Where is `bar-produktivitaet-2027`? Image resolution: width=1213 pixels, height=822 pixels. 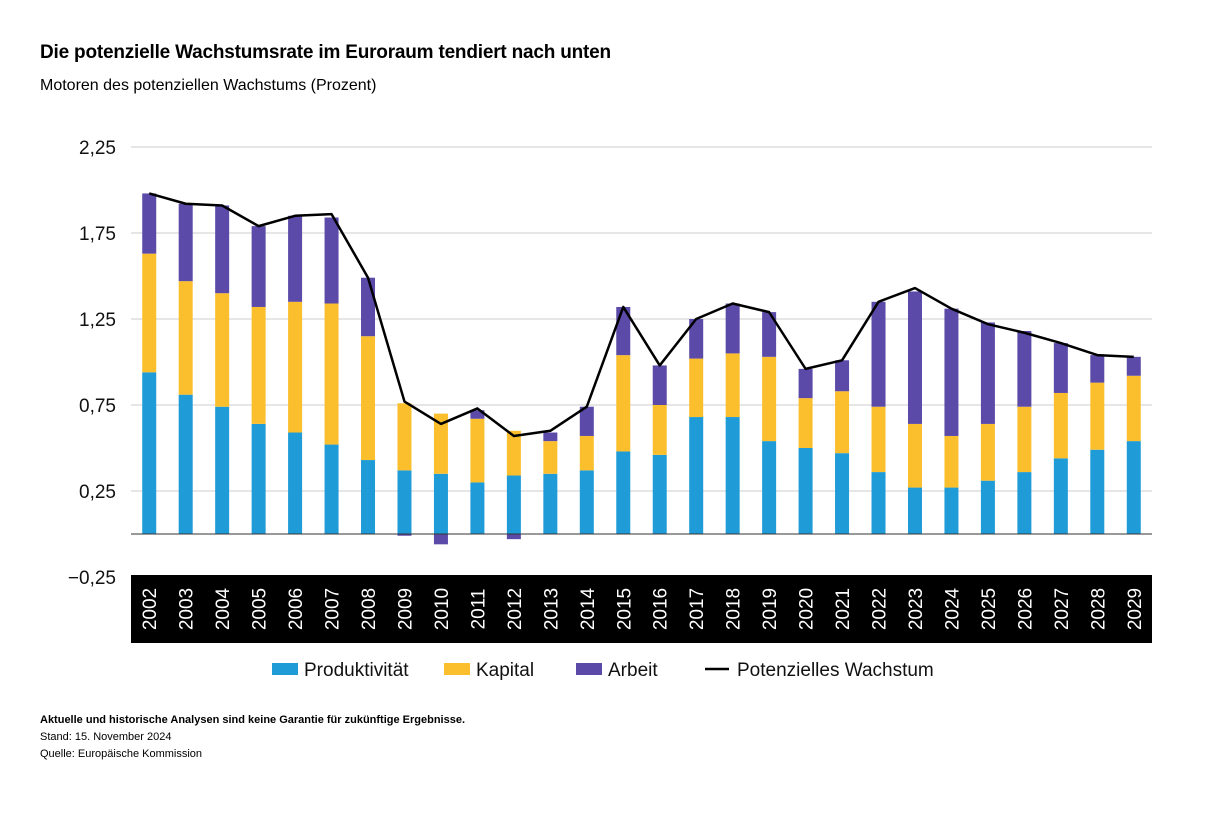 bar-produktivitaet-2027 is located at coordinates (1060, 496).